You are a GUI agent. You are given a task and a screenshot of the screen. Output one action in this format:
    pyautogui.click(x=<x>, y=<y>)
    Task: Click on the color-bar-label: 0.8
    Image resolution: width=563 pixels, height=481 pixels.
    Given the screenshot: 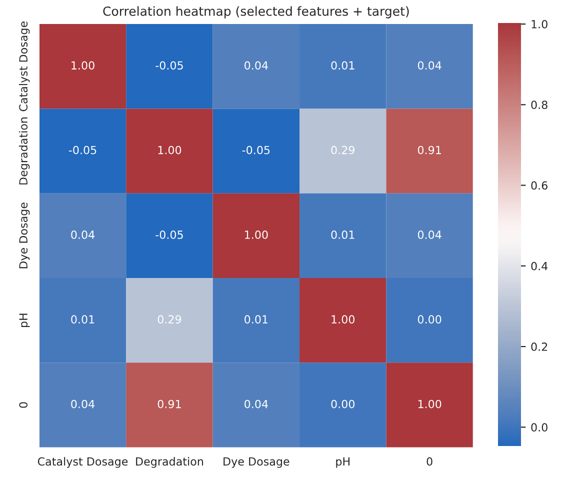 What is the action you would take?
    pyautogui.click(x=539, y=105)
    